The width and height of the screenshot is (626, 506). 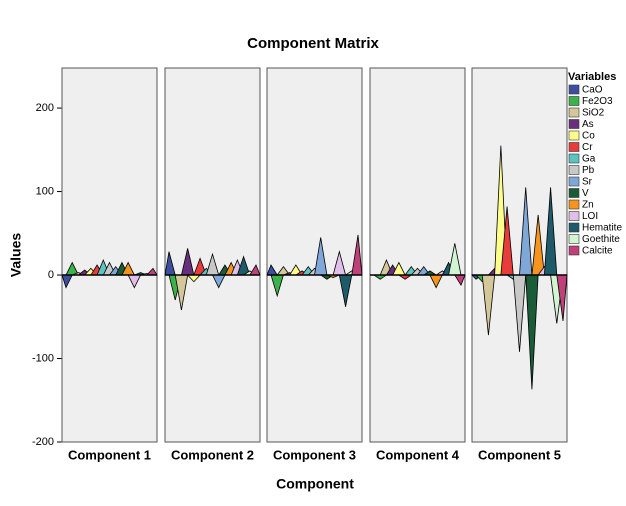 I want to click on x-axis-label: Component, so click(x=315, y=484).